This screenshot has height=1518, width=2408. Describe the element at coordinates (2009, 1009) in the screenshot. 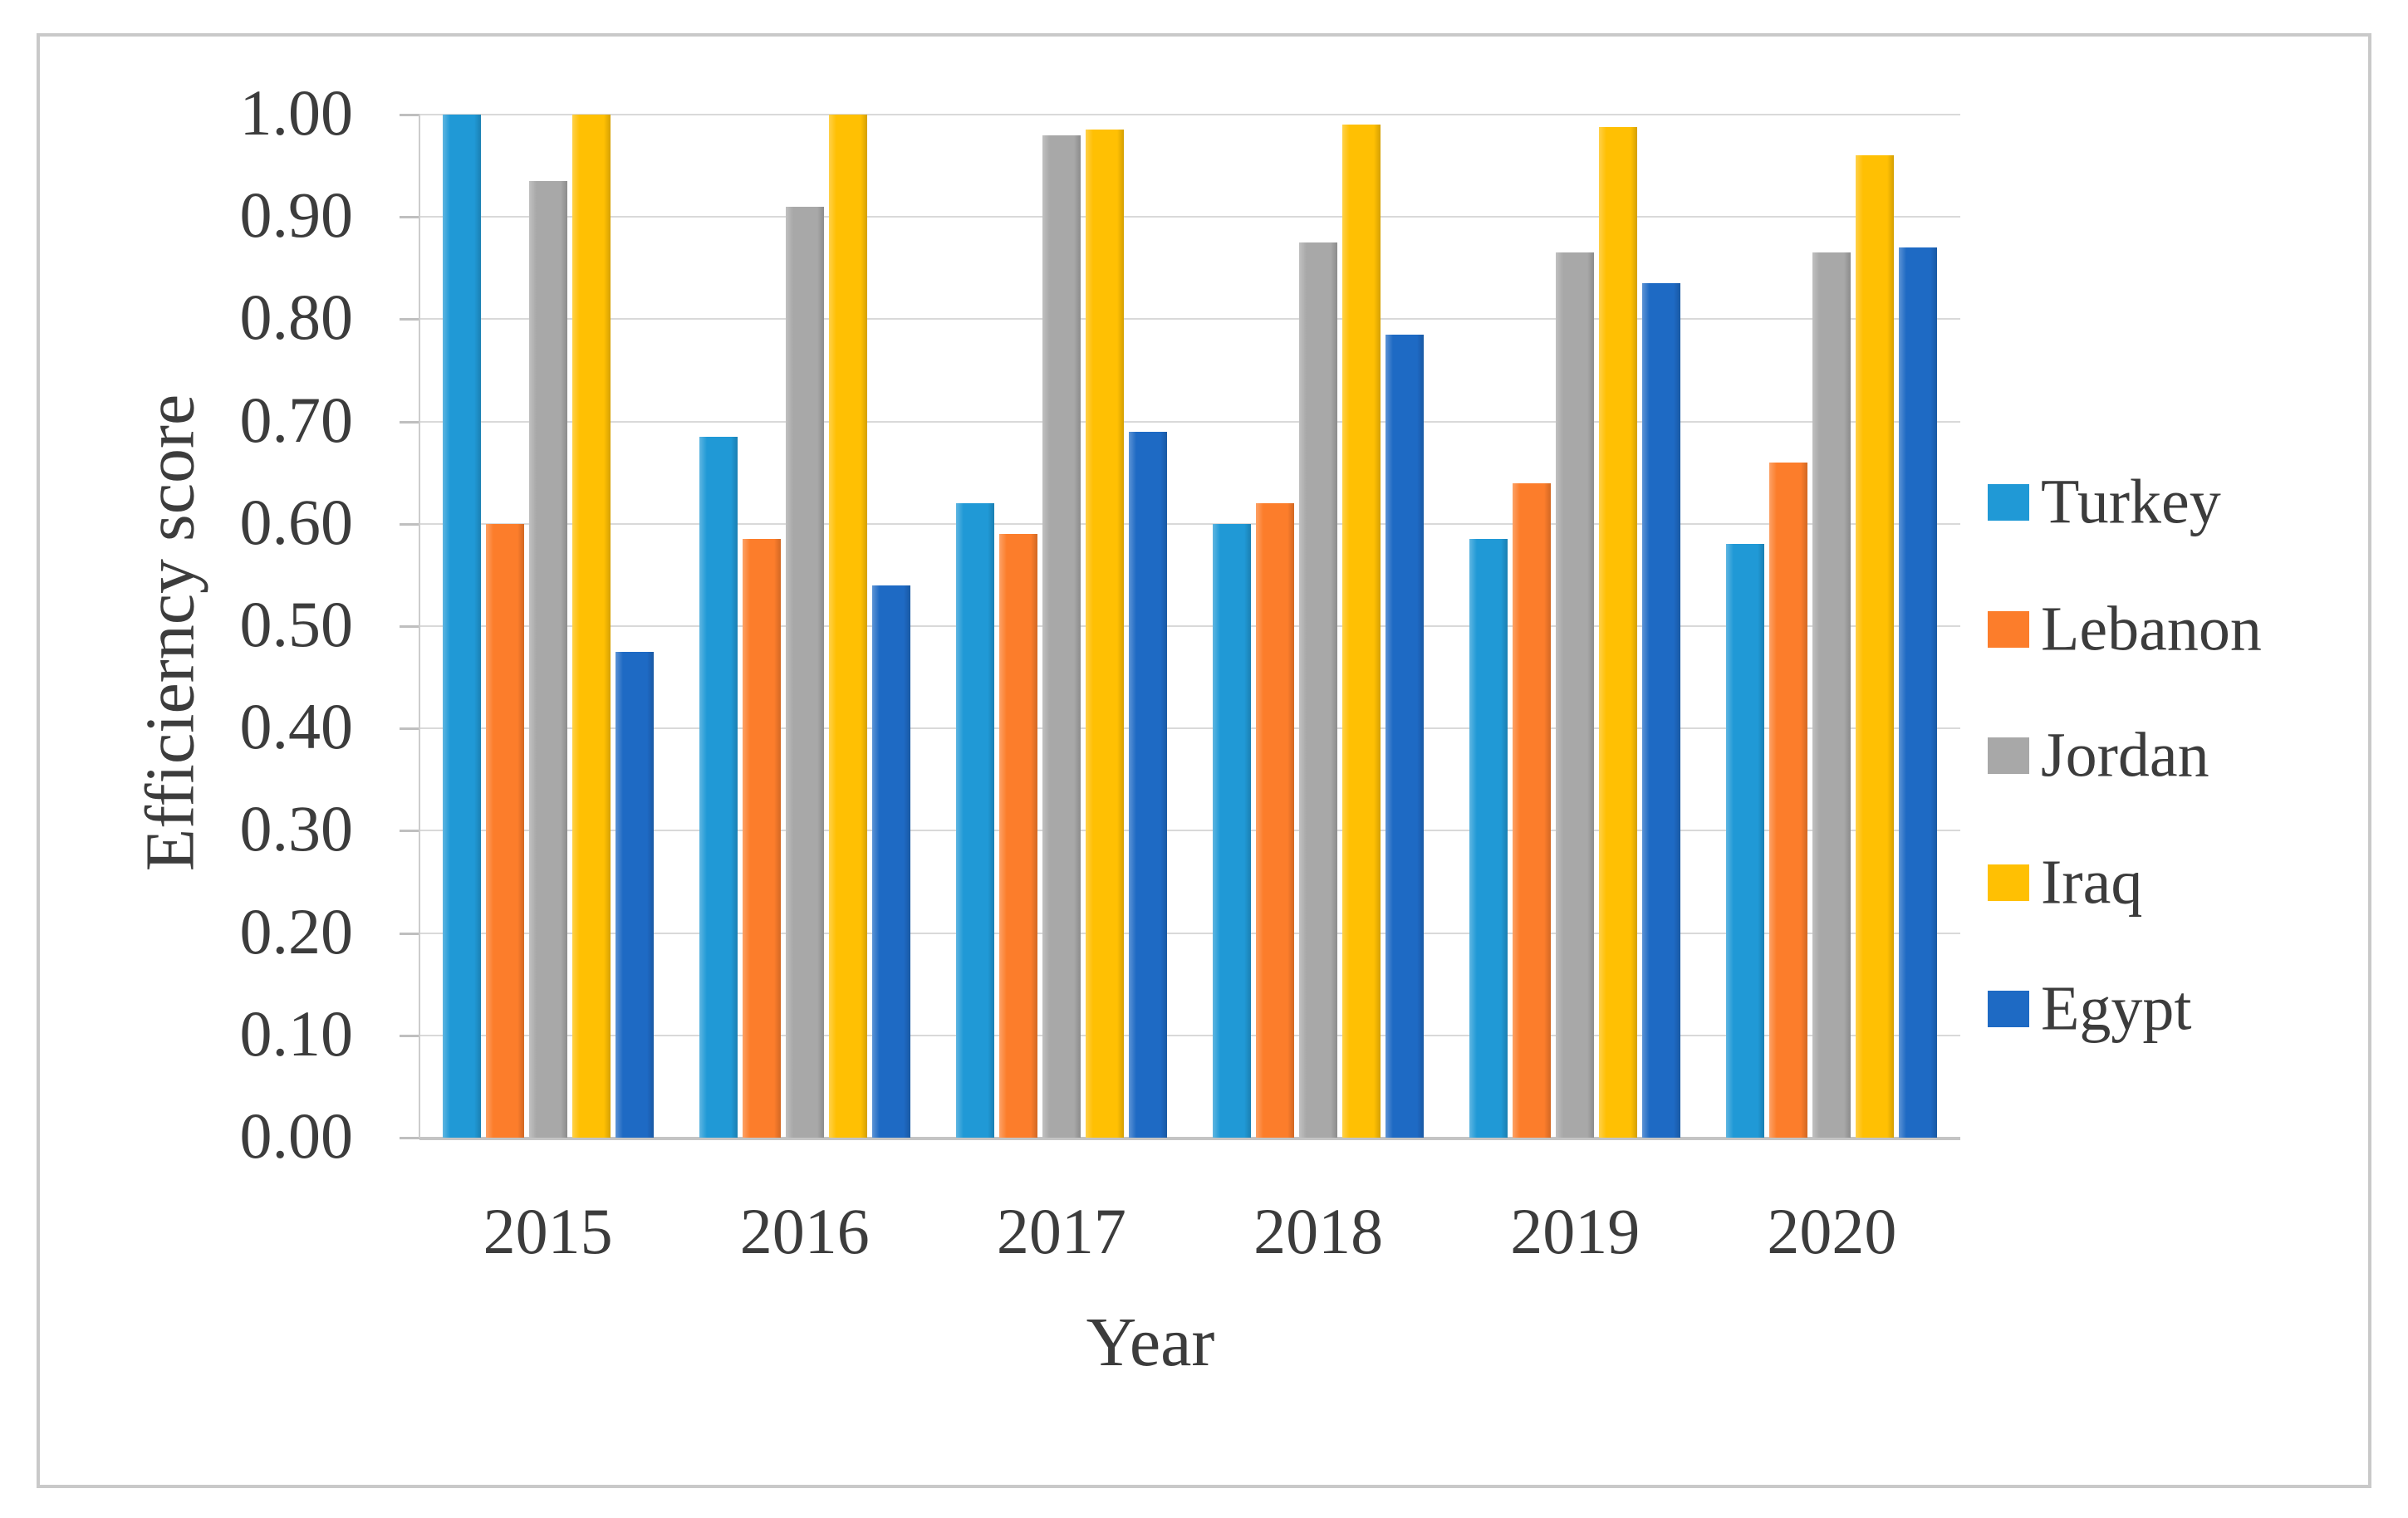

I see `legend-swatch-egypt` at that location.